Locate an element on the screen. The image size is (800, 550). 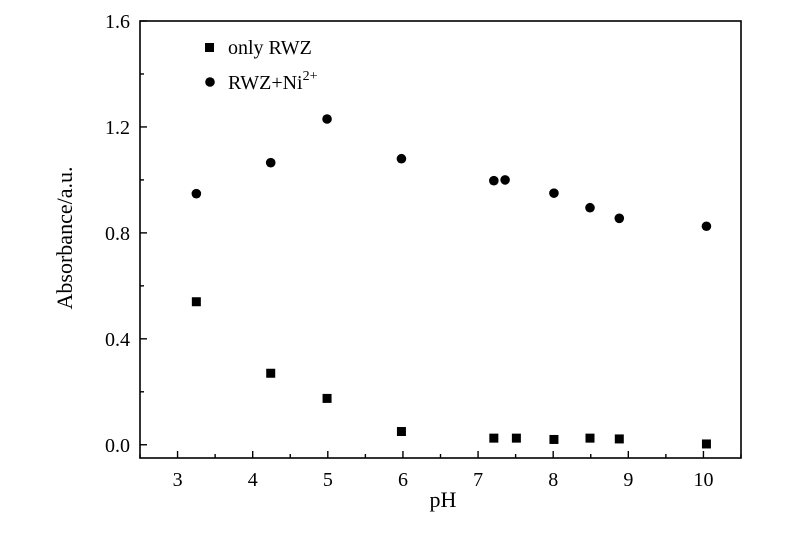
x-tick-label: 10 is located at coordinates (703, 480).